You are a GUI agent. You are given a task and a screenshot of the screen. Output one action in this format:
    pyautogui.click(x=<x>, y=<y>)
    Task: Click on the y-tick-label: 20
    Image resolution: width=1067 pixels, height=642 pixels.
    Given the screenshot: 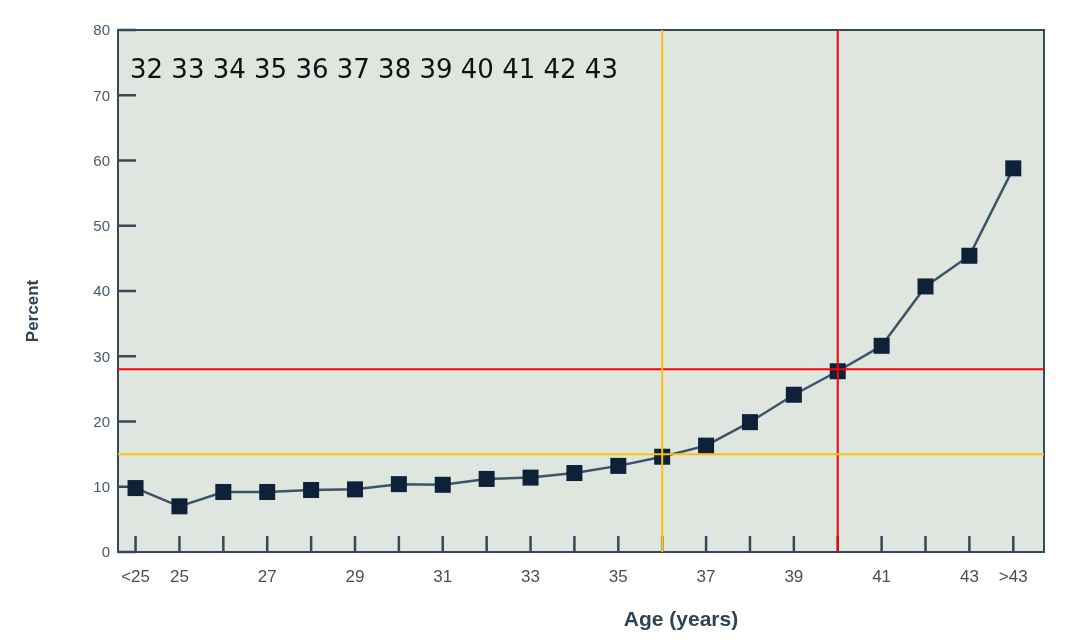 What is the action you would take?
    pyautogui.click(x=101, y=421)
    